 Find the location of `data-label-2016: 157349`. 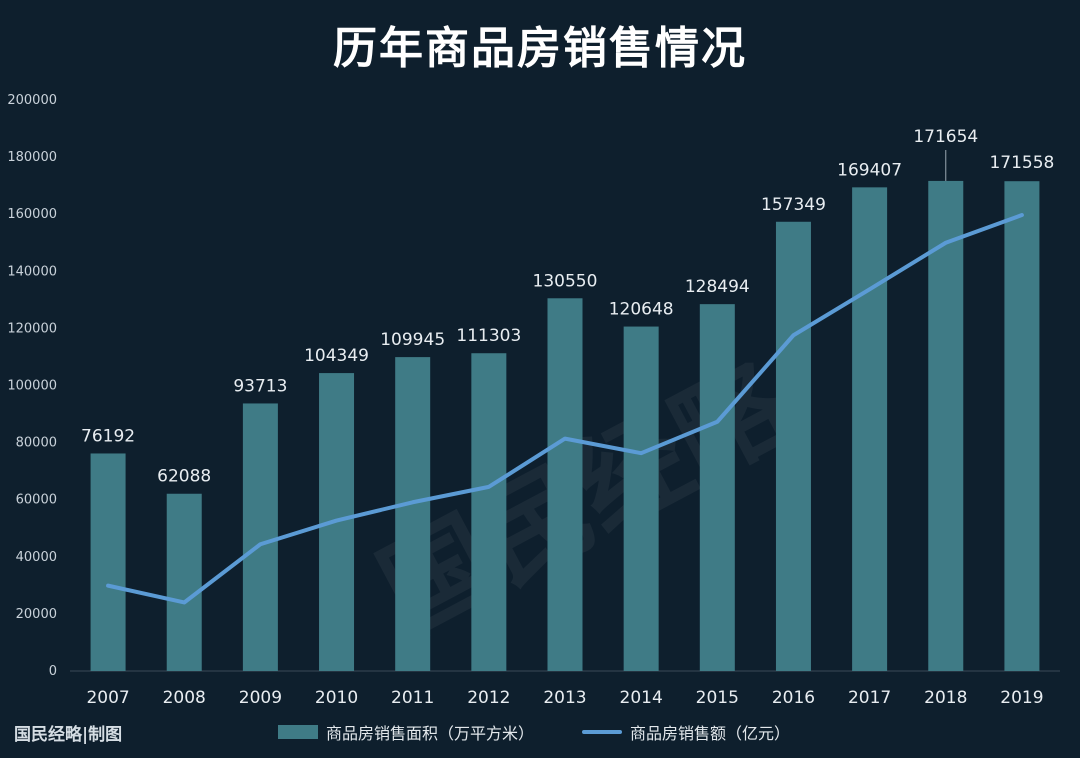

data-label-2016: 157349 is located at coordinates (793, 205).